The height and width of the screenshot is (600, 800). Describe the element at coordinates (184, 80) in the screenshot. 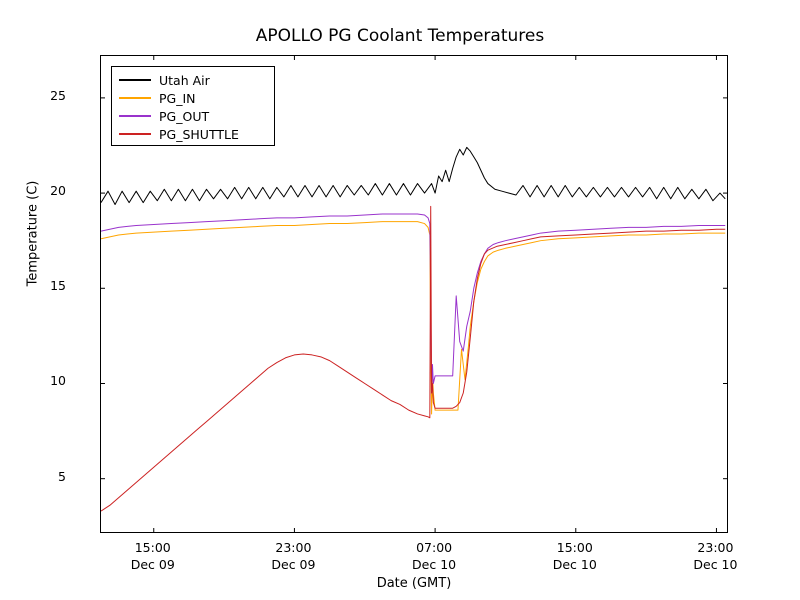

I see `legend-label: Utah Air` at that location.